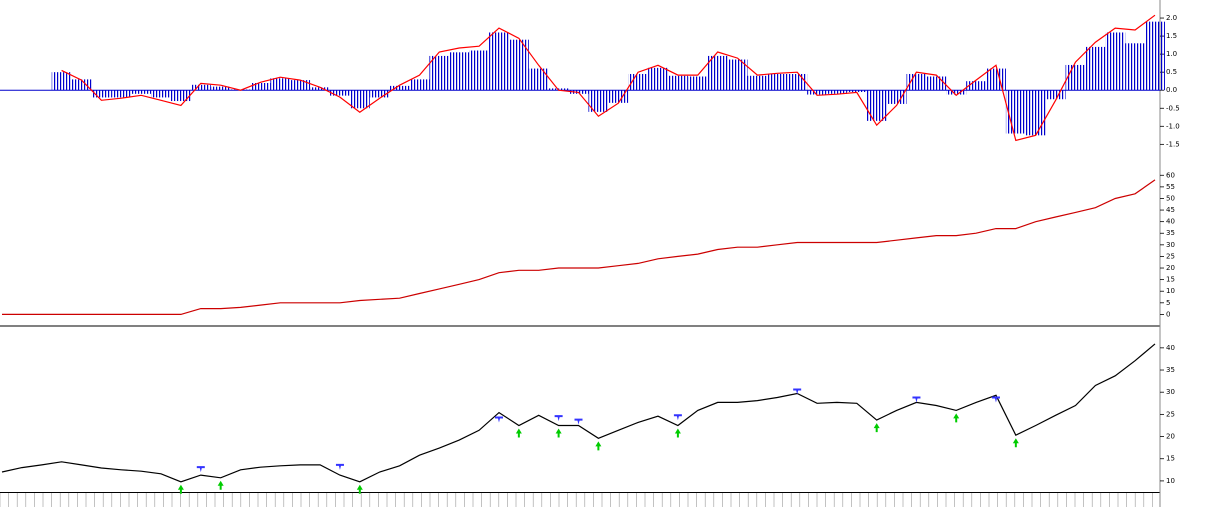 The image size is (1205, 507). I want to click on y-tick-label: -0.5, so click(1173, 108).